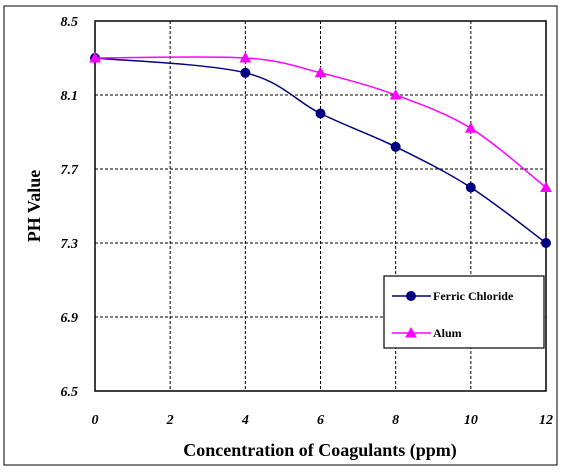  I want to click on legend-label-ferric-chloride: Ferric Chloride, so click(473, 296).